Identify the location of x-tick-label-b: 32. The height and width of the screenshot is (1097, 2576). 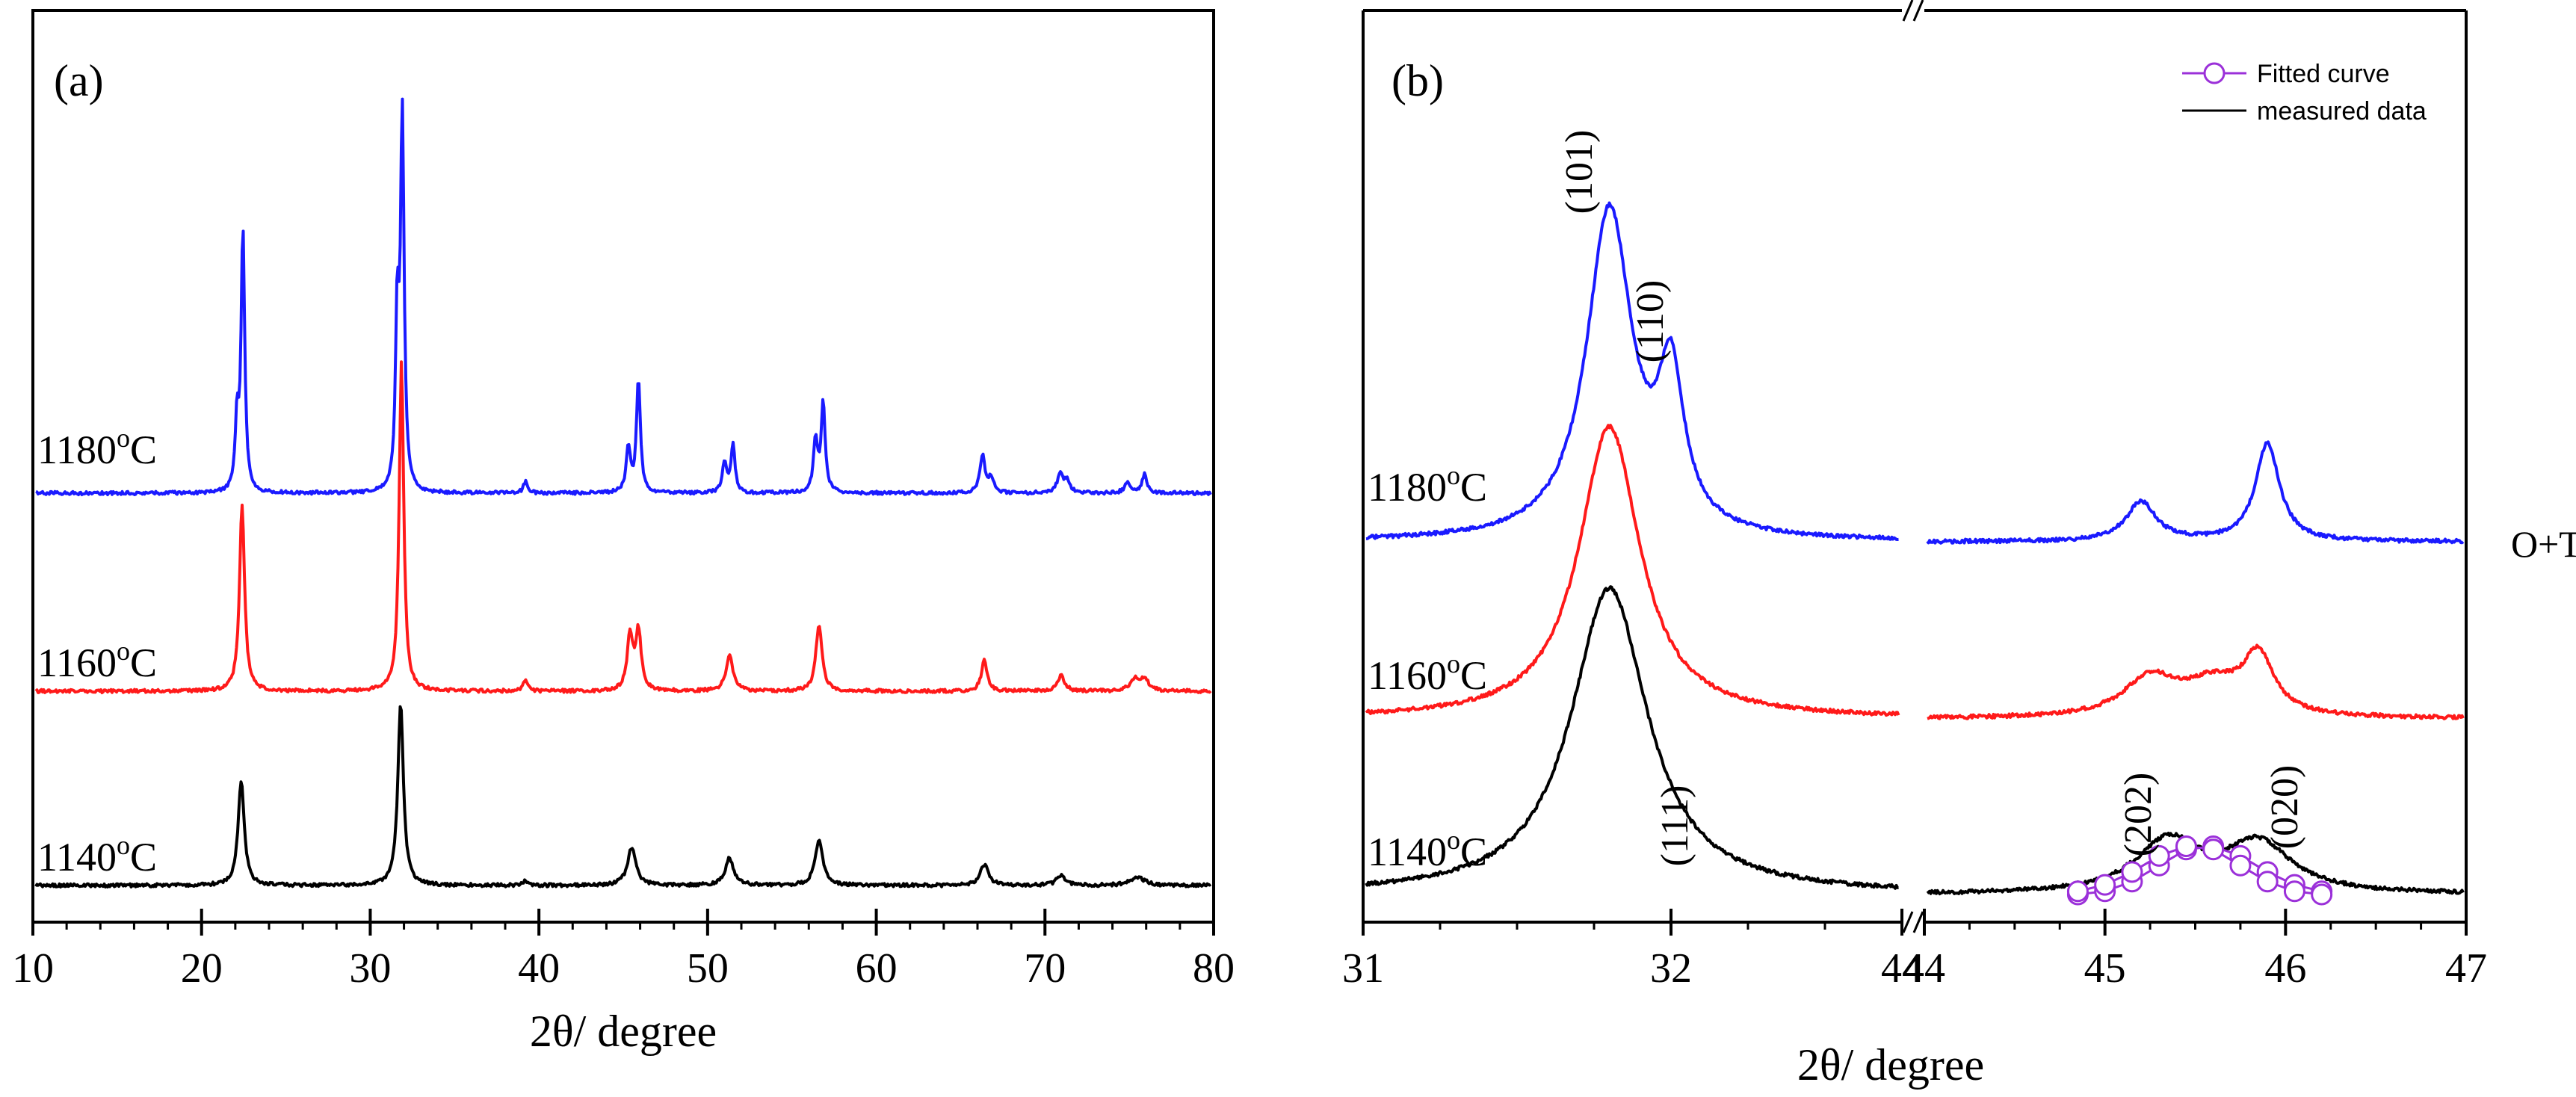
(1671, 968).